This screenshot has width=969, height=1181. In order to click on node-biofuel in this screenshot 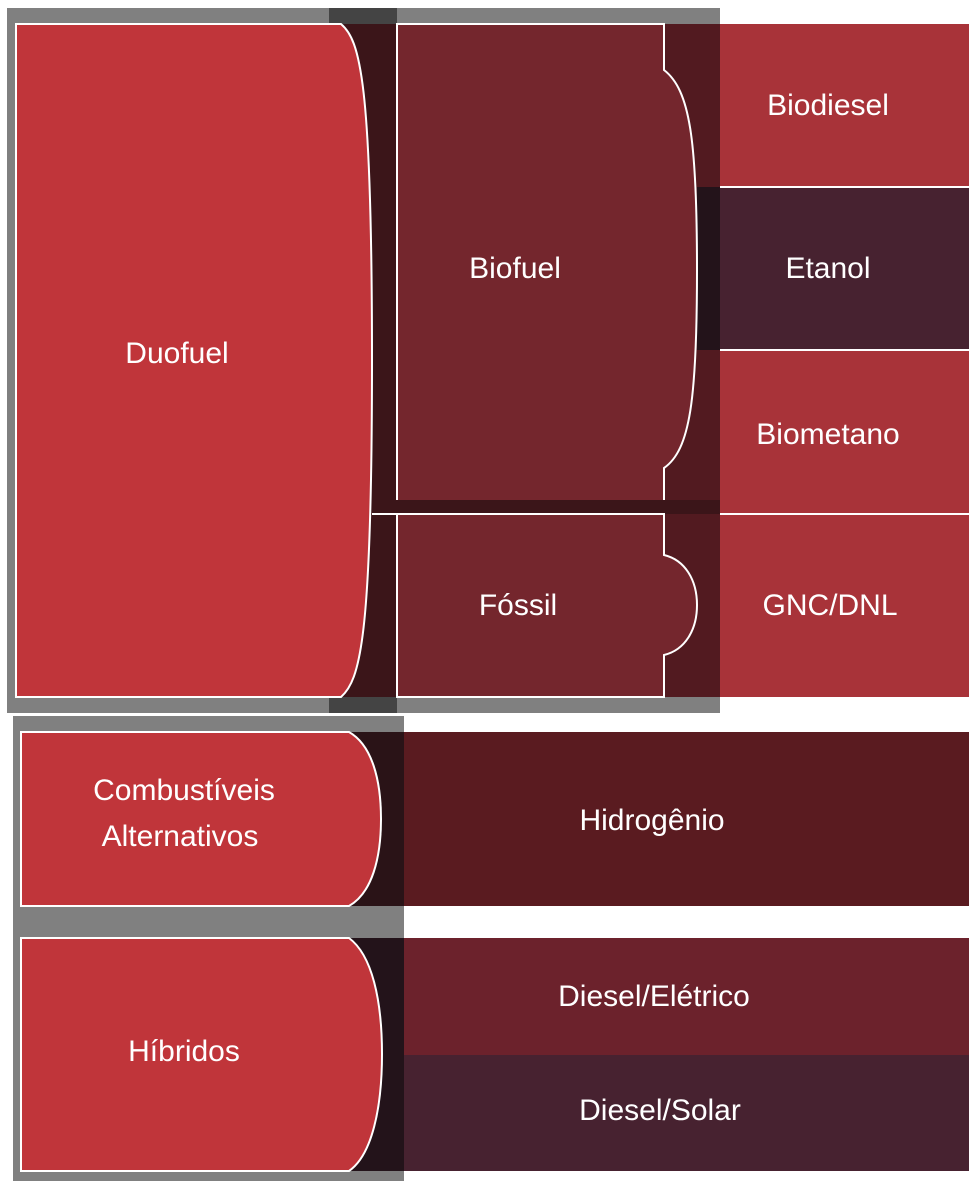, I will do `click(547, 269)`.